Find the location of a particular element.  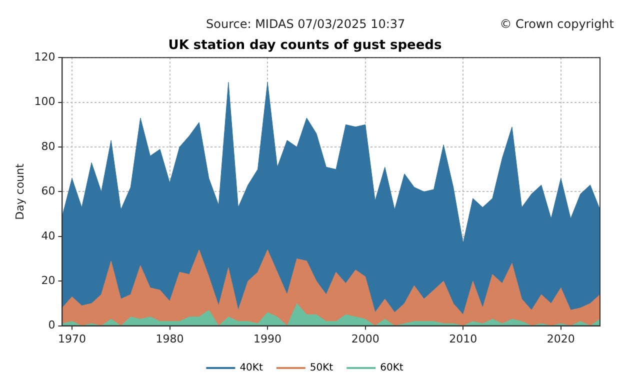

y-axis-title: Day count is located at coordinates (19, 191).